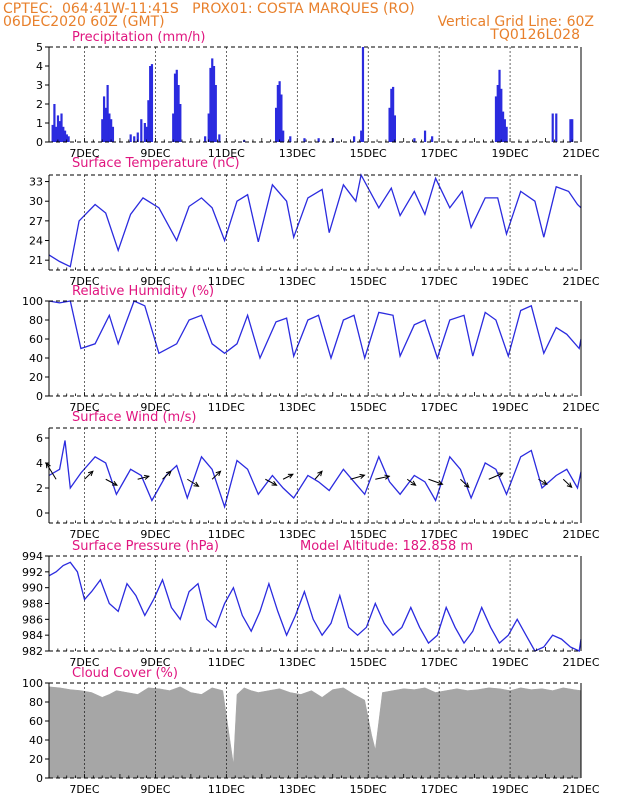 The height and width of the screenshot is (800, 618). I want to click on y-tick-label: 21, so click(36, 260).